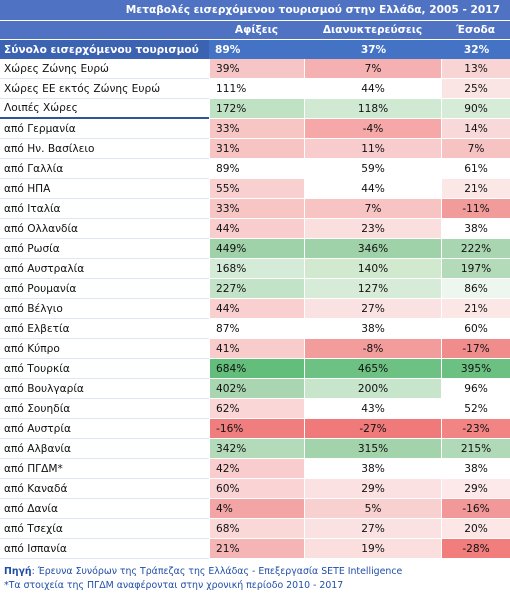 This screenshot has height=594, width=510. I want to click on receipts-cell: 197%, so click(475, 269).